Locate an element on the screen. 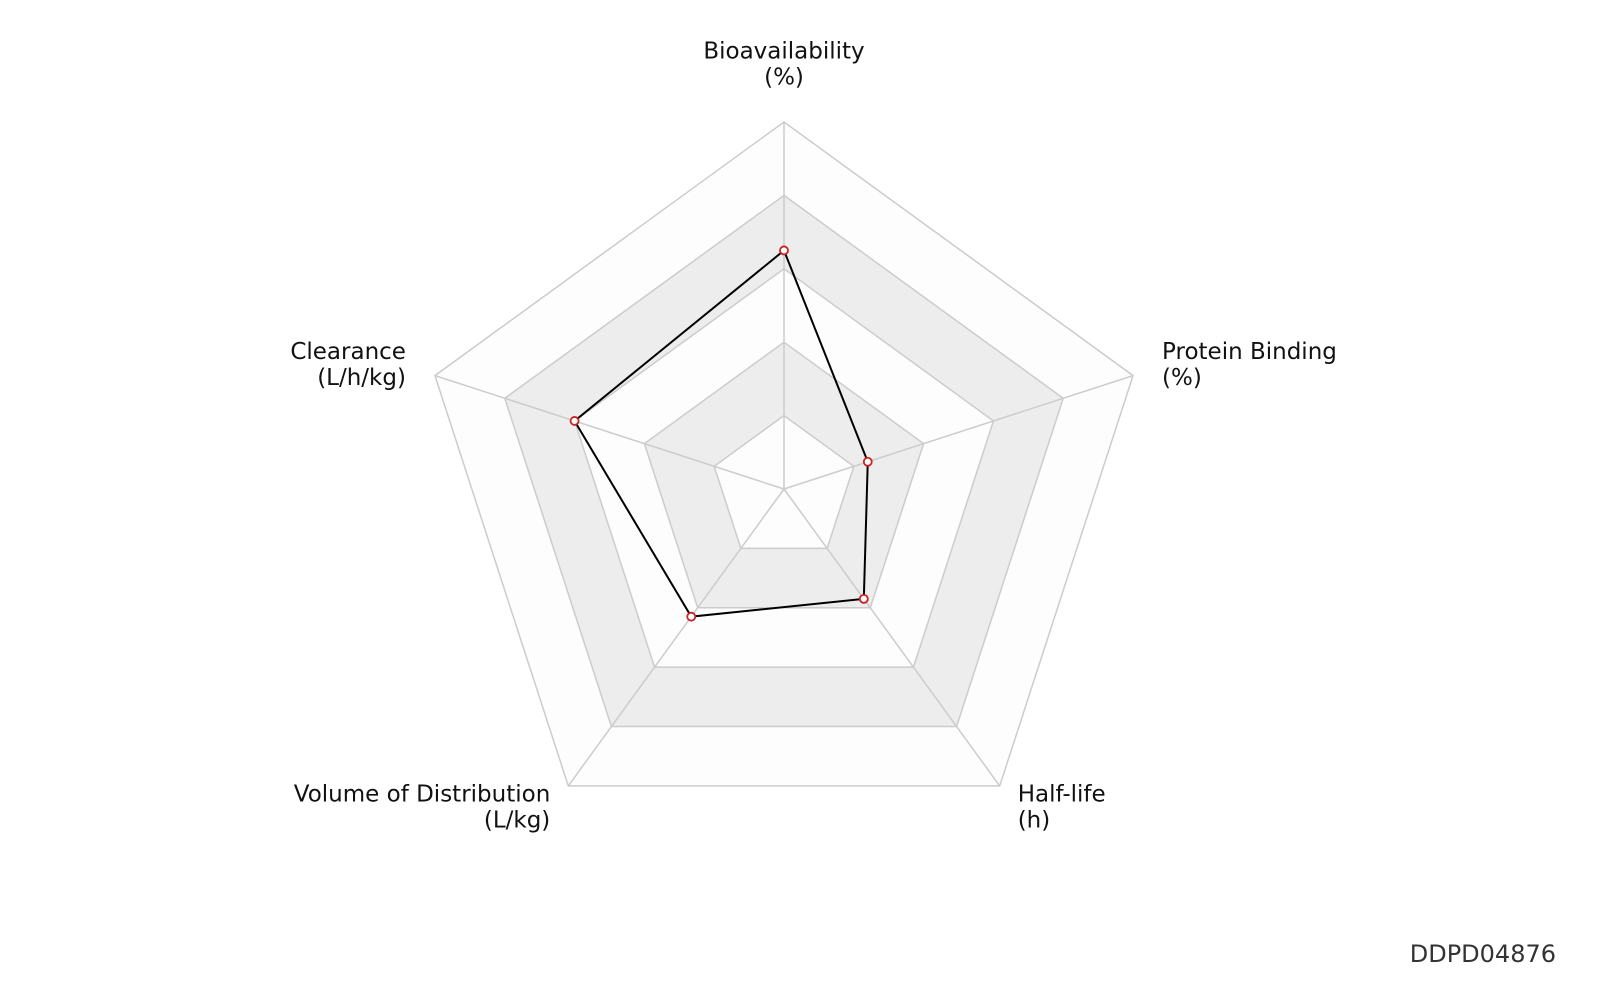 The height and width of the screenshot is (1000, 1600). axis-label: (h) is located at coordinates (1034, 820).